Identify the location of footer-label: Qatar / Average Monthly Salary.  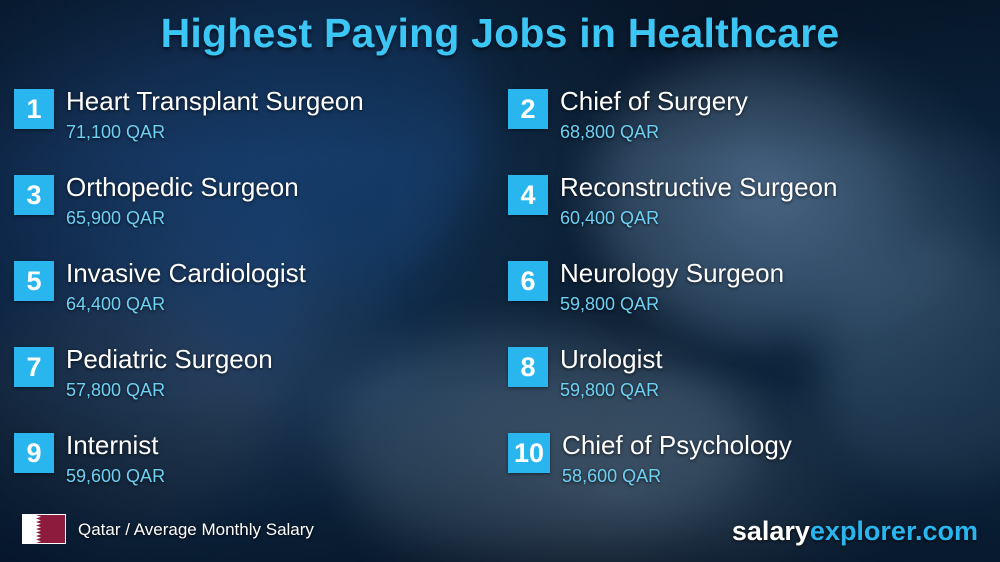
(196, 529).